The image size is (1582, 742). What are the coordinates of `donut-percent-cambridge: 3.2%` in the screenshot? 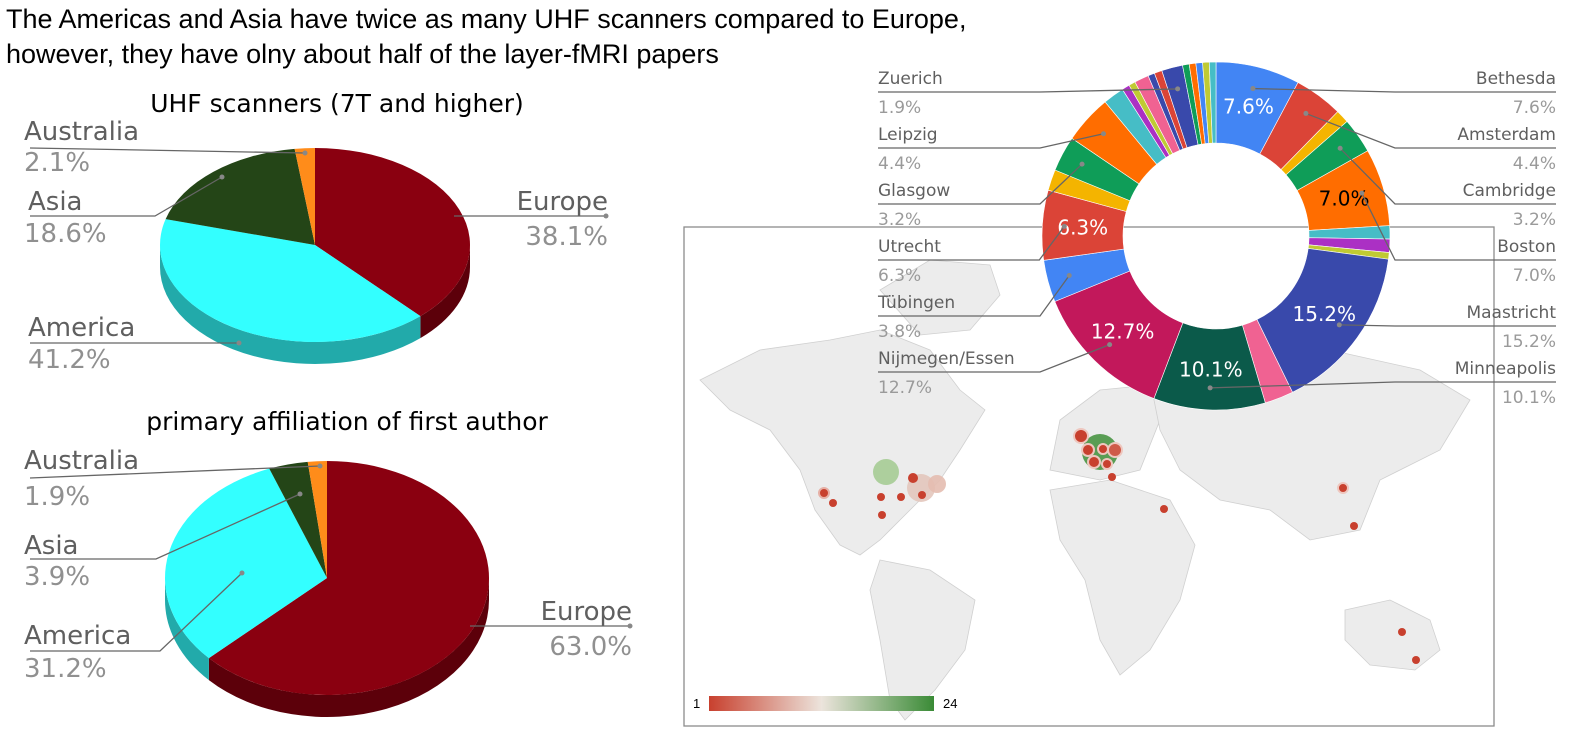 It's located at (1534, 220).